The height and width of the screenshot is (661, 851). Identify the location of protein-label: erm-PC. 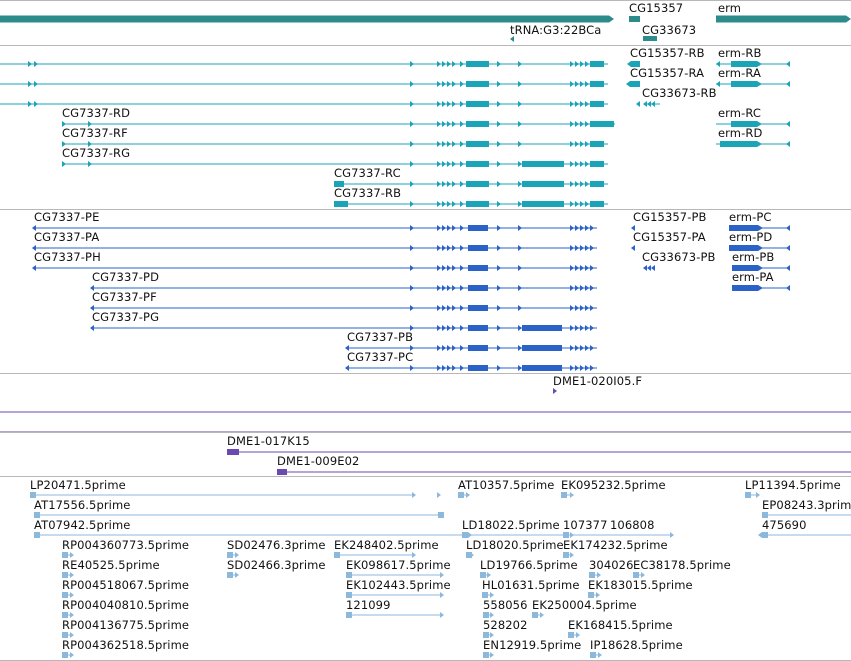
(750, 217).